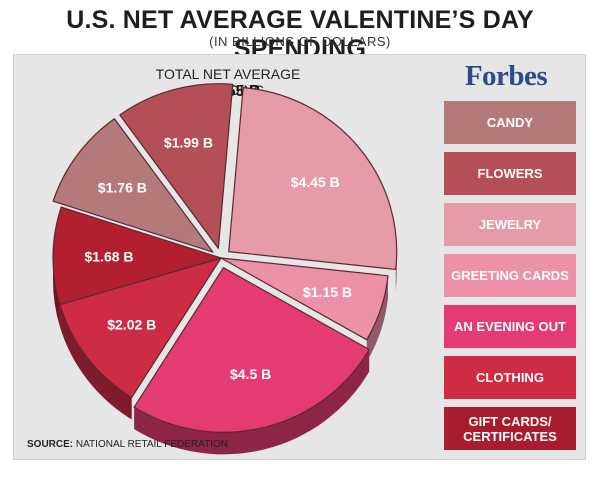  I want to click on pie-slice-label-jewelry: $4.45 B, so click(315, 182).